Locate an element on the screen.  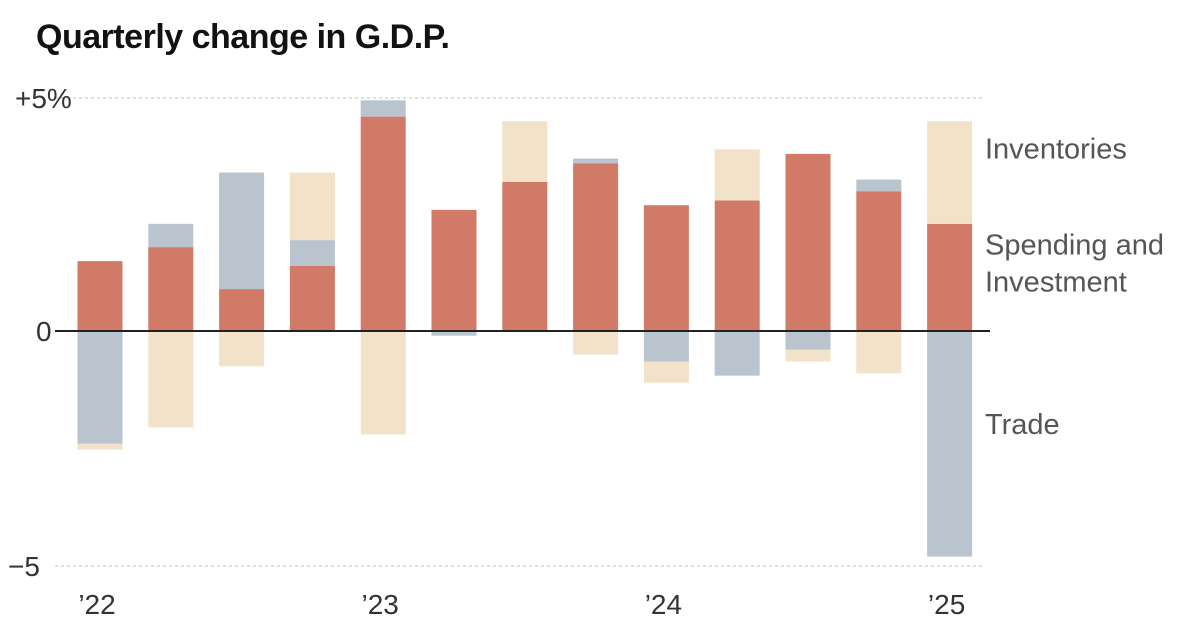
legend-label-line: Trade is located at coordinates (1022, 425).